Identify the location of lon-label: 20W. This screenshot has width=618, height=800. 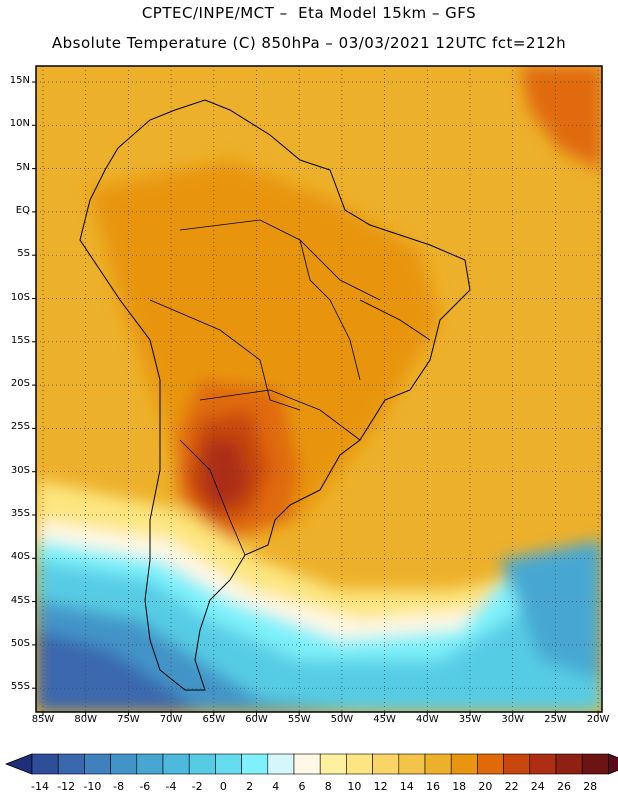
(598, 719).